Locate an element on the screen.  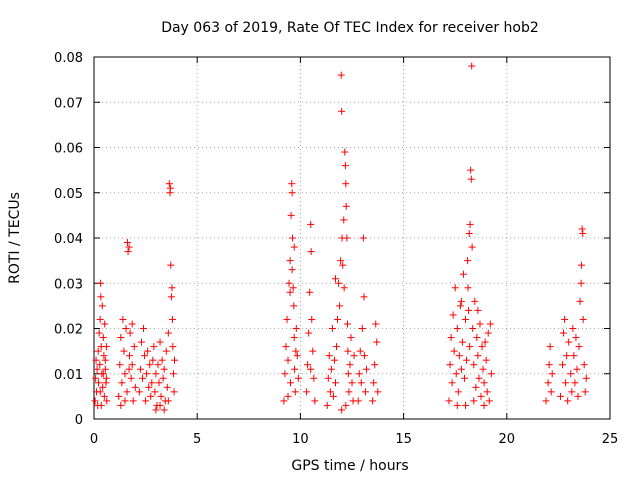
y-tick-label: 0.05 is located at coordinates (68, 194).